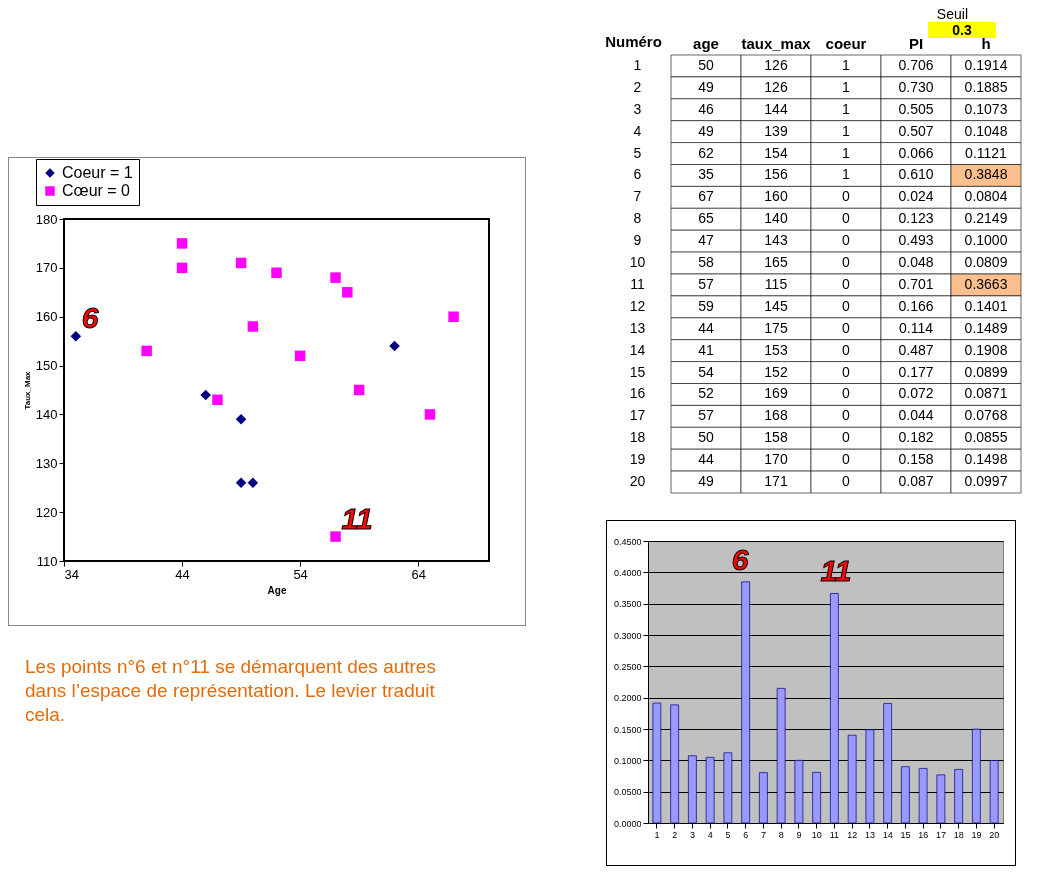 This screenshot has height=880, width=1040. Describe the element at coordinates (916, 327) in the screenshot. I see `data-label: 0.114` at that location.